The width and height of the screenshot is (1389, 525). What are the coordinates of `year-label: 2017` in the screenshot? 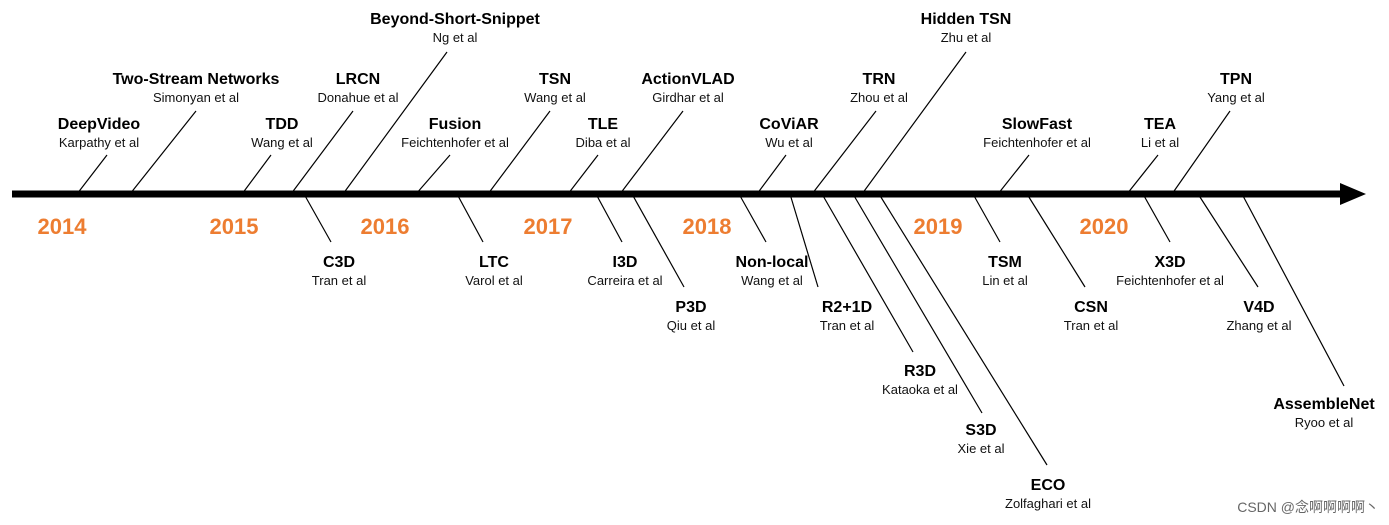 It's located at (548, 226).